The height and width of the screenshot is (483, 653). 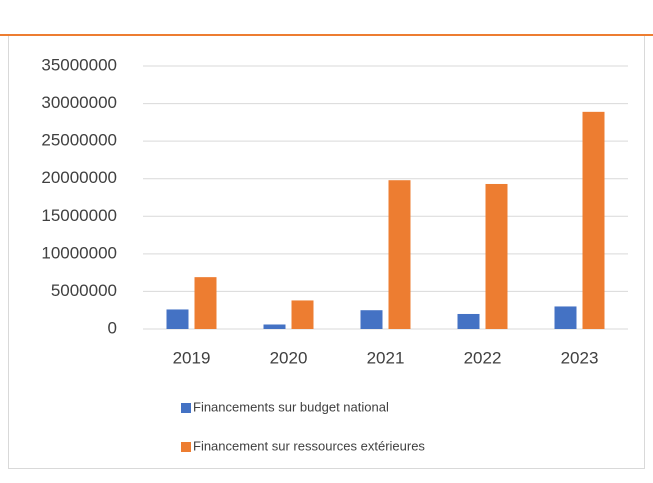 What do you see at coordinates (309, 445) in the screenshot?
I see `legend-label: Financement sur ressources extérieures` at bounding box center [309, 445].